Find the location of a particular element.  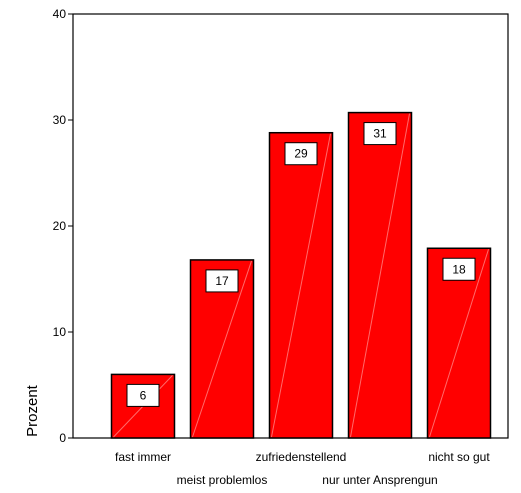

data-label: 18 is located at coordinates (459, 269).